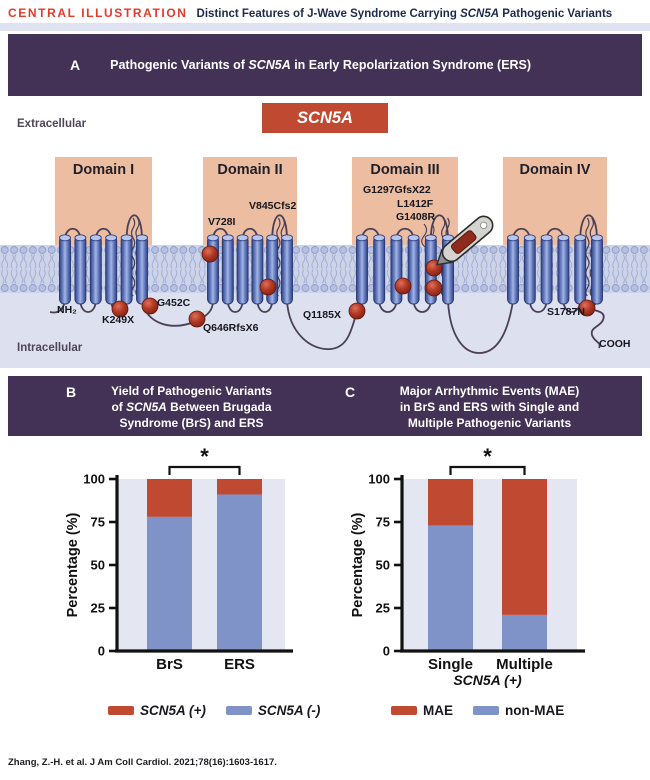 Image resolution: width=650 pixels, height=780 pixels. I want to click on legend-swatch-scn5a-pos, so click(121, 710).